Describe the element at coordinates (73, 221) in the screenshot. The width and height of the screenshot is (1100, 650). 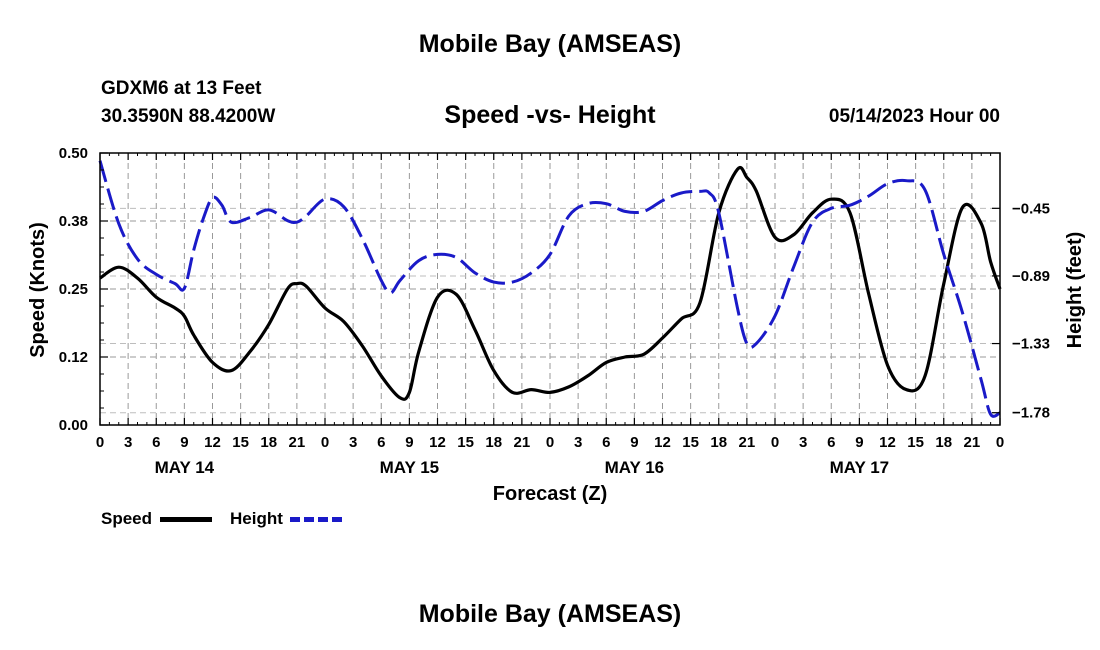
I see `y-left-tick-label: 0.38` at that location.